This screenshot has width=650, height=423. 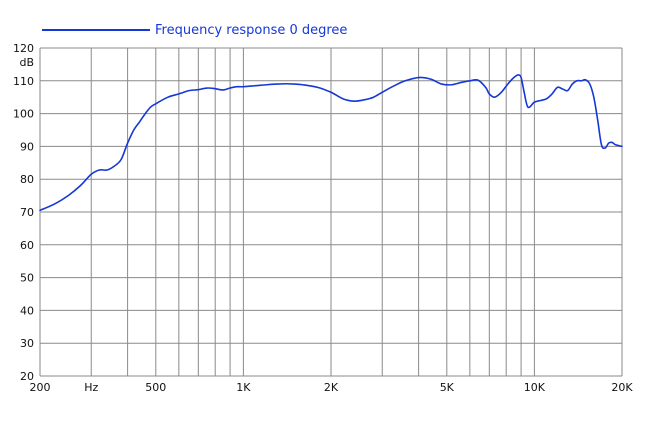 I want to click on y-tick-label: 60, so click(x=27, y=245).